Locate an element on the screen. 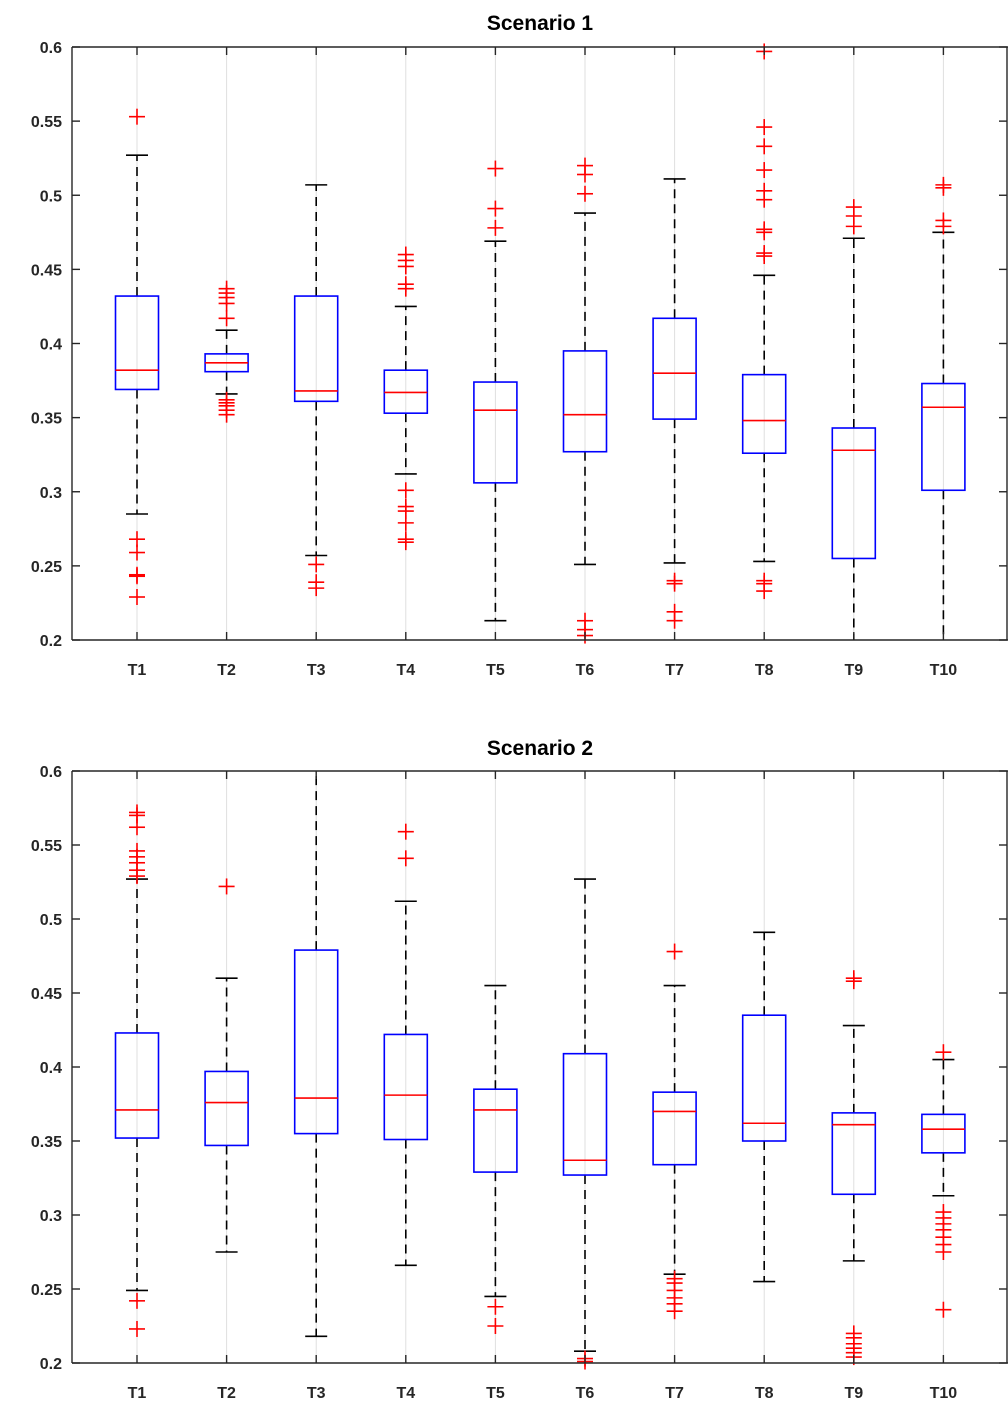 The image size is (1008, 1405). box-T2 is located at coordinates (226, 1065).